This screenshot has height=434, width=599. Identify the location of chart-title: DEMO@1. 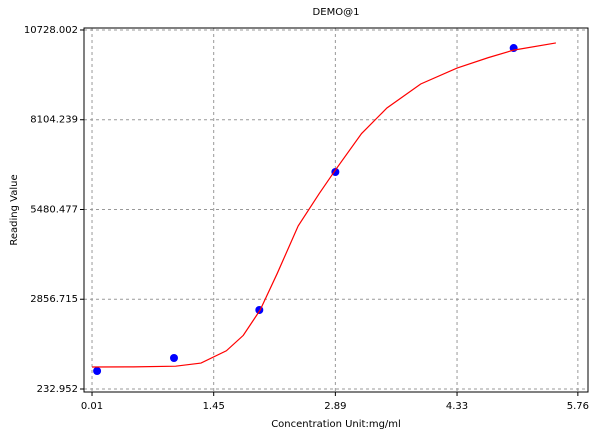
(336, 12).